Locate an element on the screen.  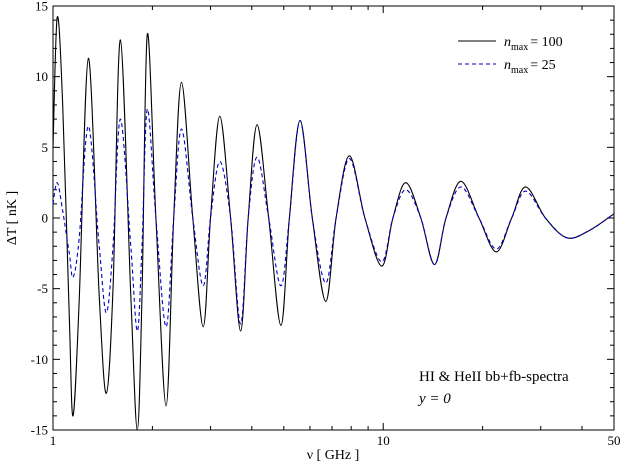
y-tick-label: 10 is located at coordinates (41, 76).